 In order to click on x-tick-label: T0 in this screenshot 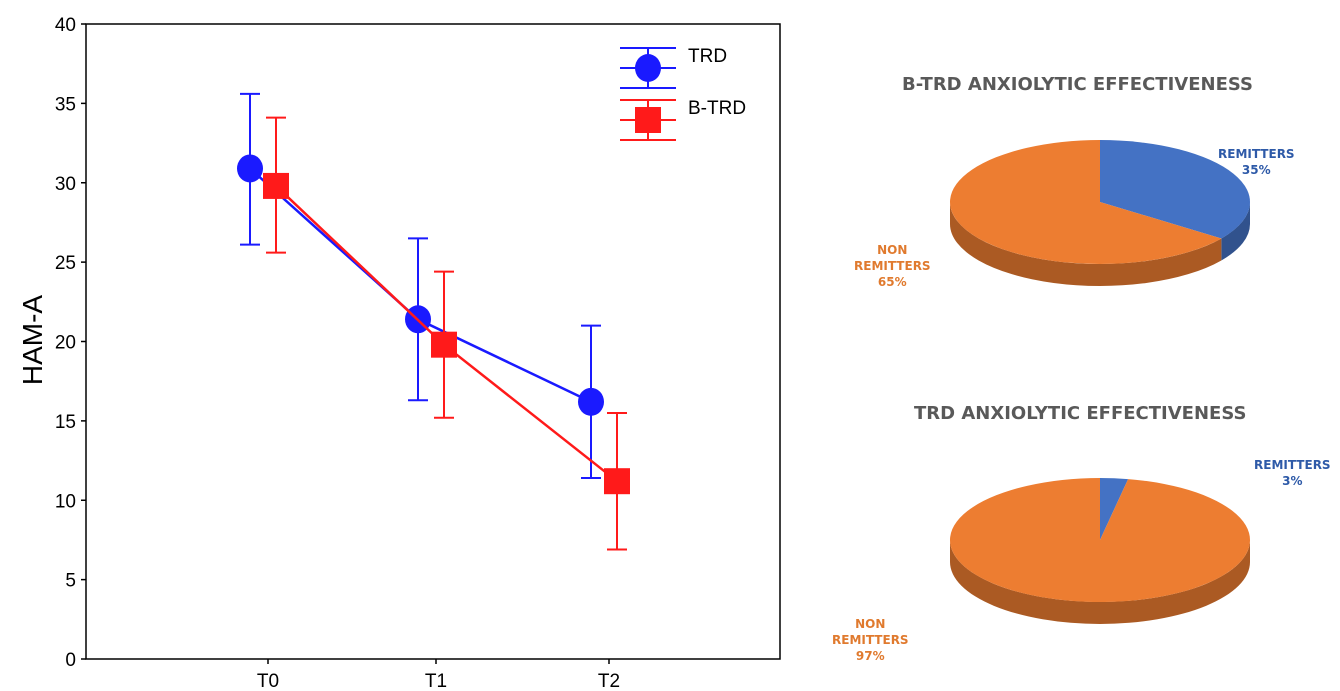, I will do `click(268, 681)`.